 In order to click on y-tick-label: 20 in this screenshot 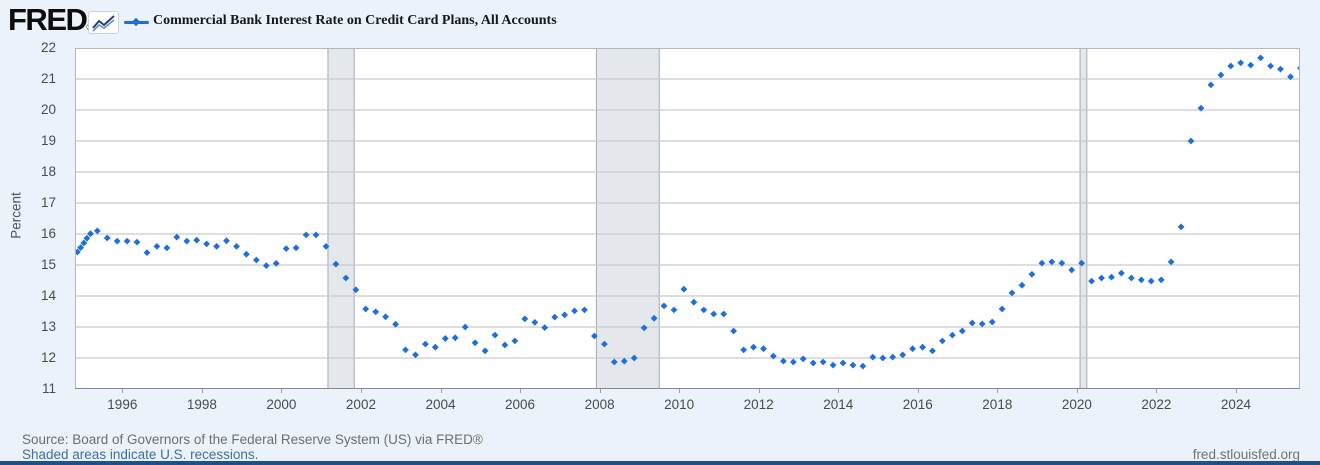, I will do `click(48, 109)`.